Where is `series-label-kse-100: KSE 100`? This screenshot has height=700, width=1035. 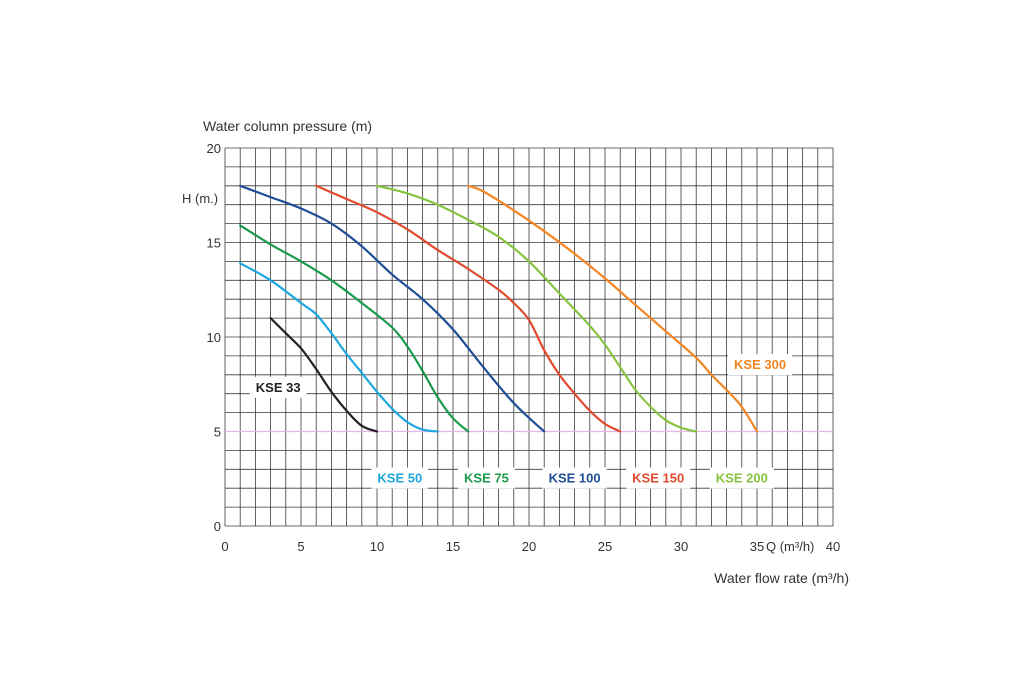
series-label-kse-100: KSE 100 is located at coordinates (575, 478).